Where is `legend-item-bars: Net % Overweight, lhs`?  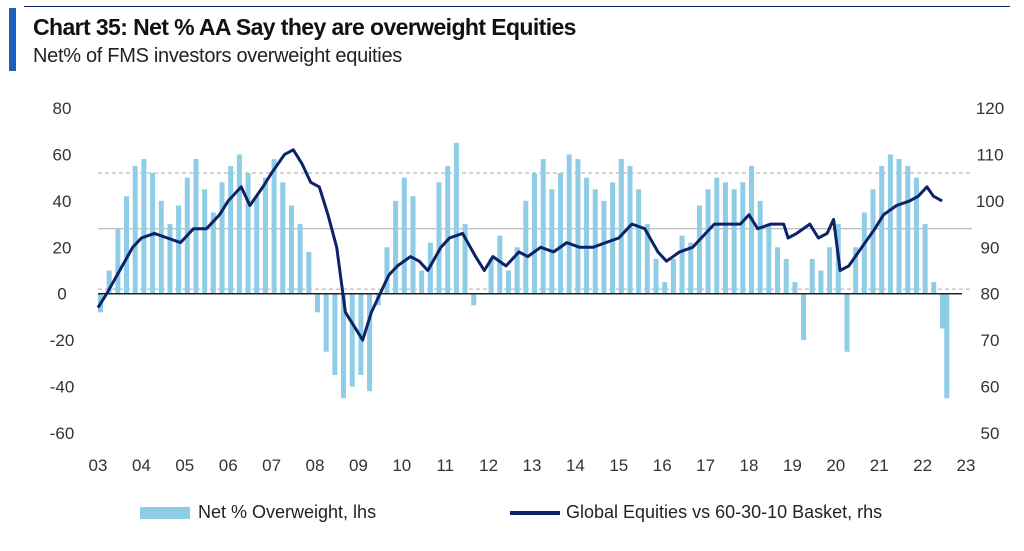
legend-item-bars: Net % Overweight, lhs is located at coordinates (258, 512).